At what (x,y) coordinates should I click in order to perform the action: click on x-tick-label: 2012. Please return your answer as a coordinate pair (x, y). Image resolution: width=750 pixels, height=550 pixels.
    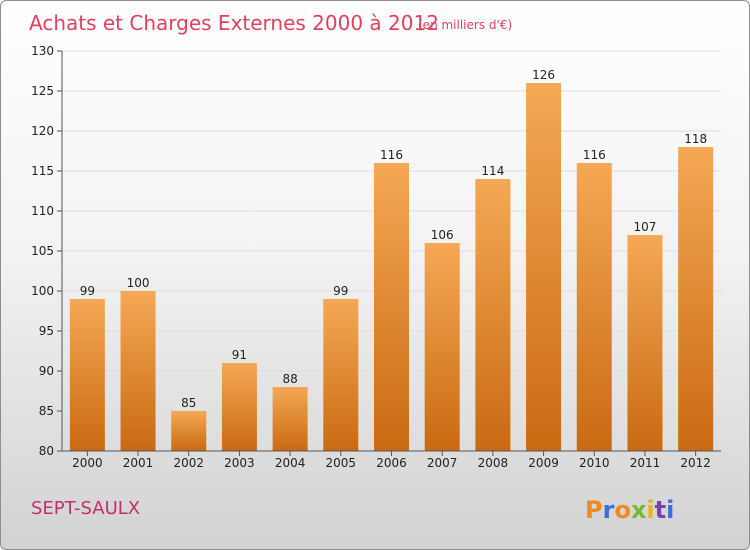
    Looking at the image, I should click on (695, 463).